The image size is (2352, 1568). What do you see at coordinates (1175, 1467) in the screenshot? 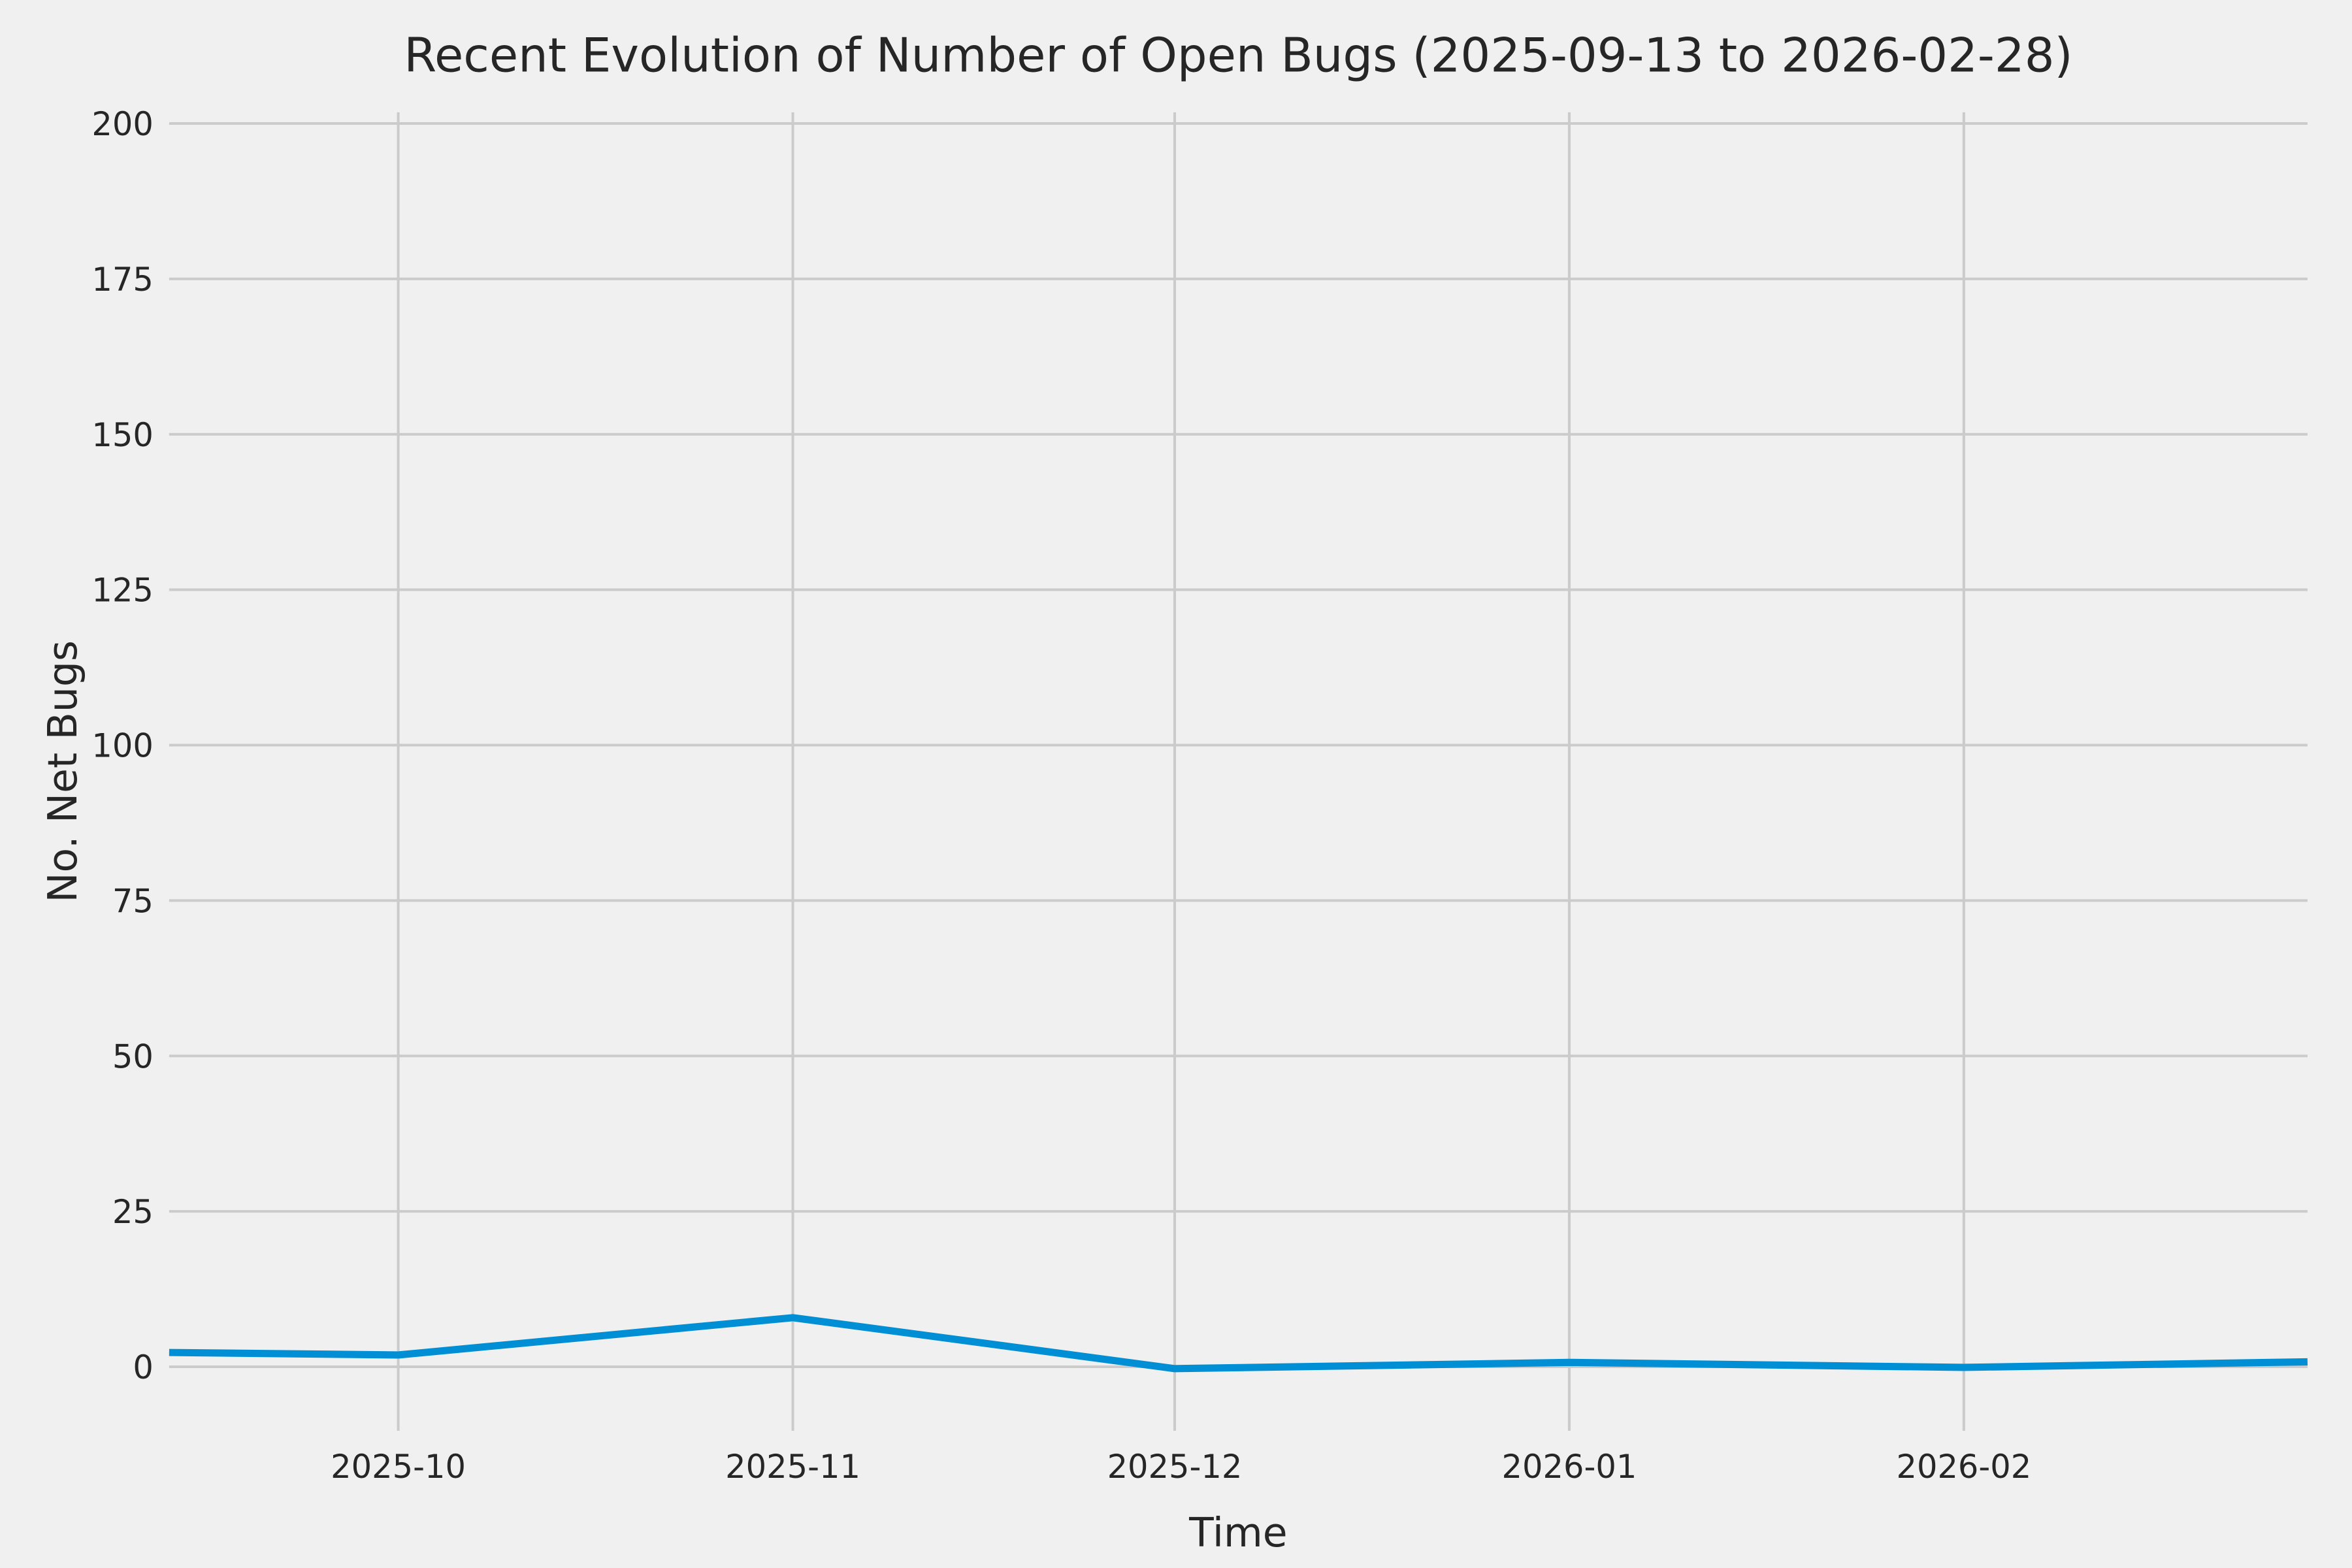
I see `x-tick-label: 2025-12` at bounding box center [1175, 1467].